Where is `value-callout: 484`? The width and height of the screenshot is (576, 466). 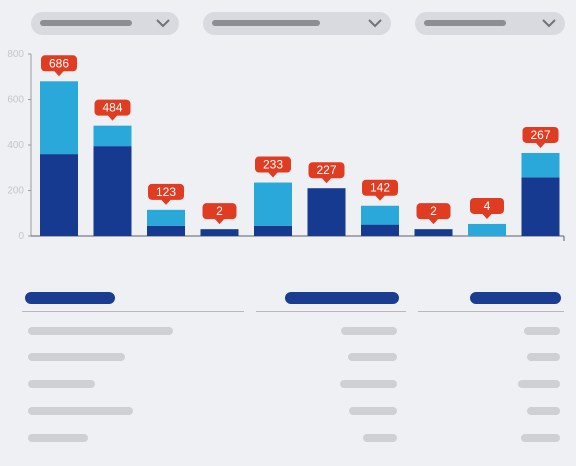 value-callout: 484 is located at coordinates (112, 110).